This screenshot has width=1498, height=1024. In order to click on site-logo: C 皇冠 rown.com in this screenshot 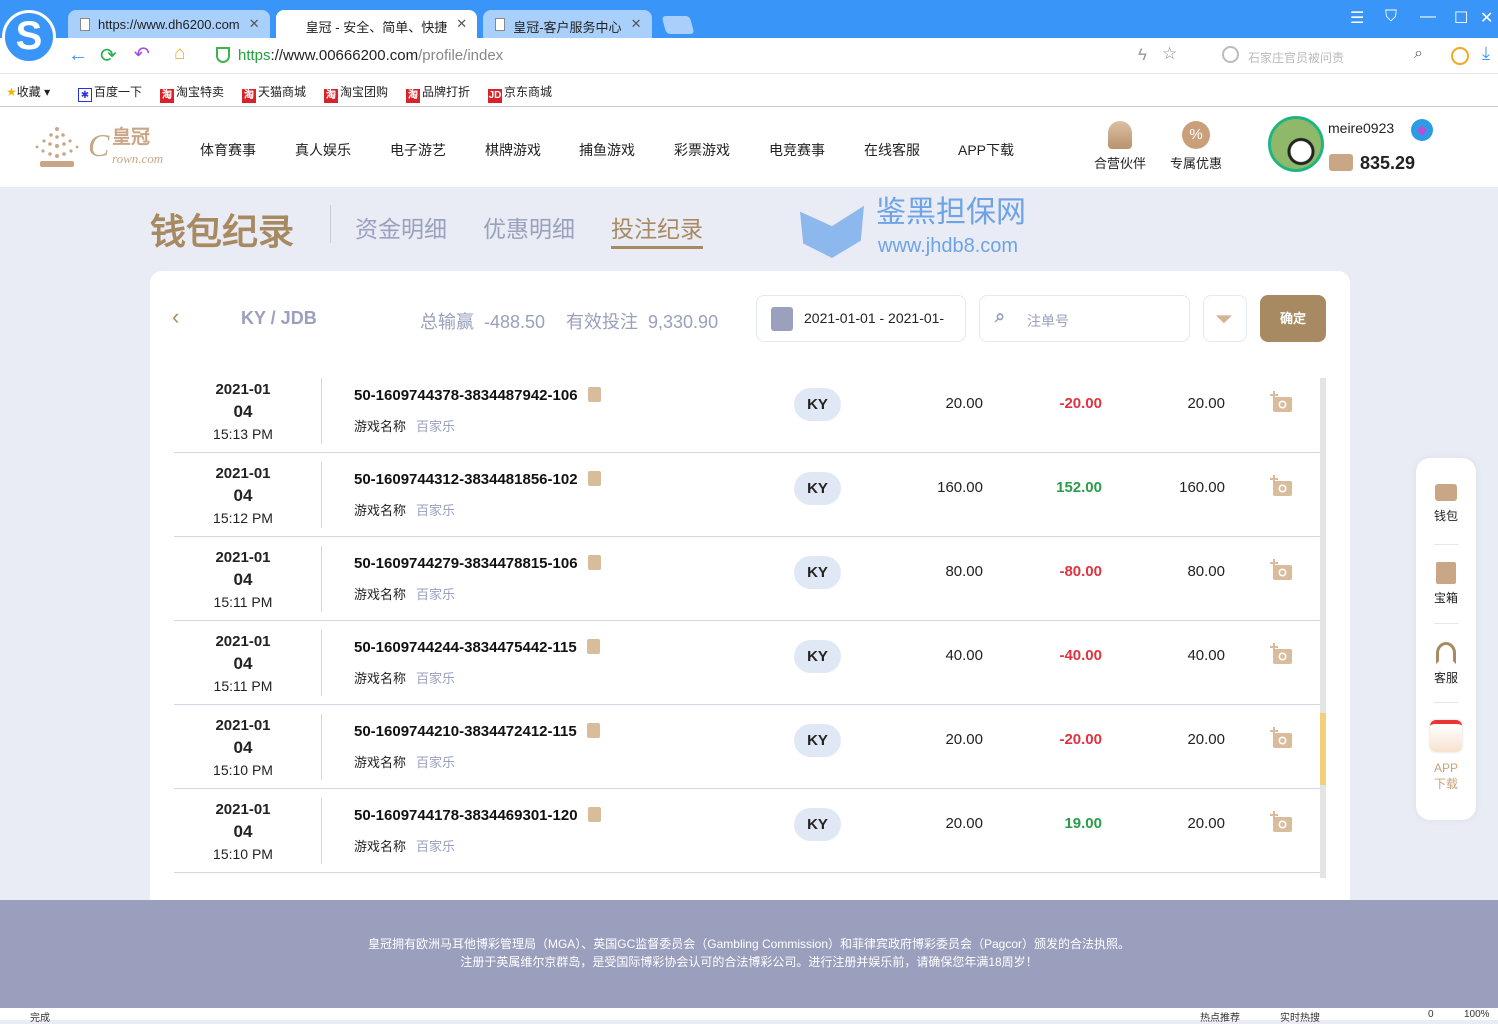, I will do `click(105, 148)`.